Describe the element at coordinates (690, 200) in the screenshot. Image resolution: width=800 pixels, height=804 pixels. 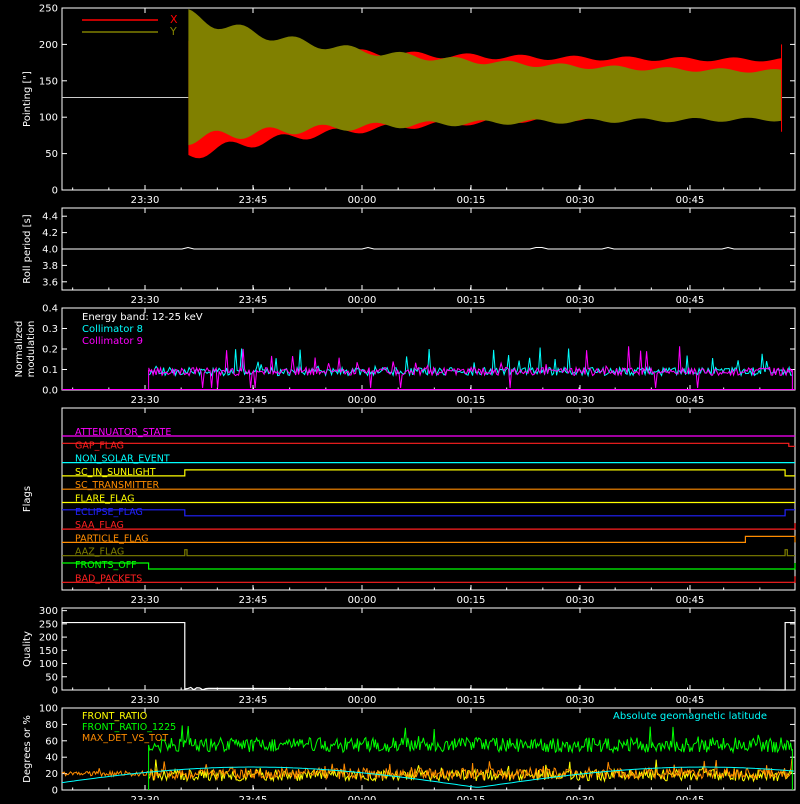
I see `pointing-xtick-label: 00:45` at that location.